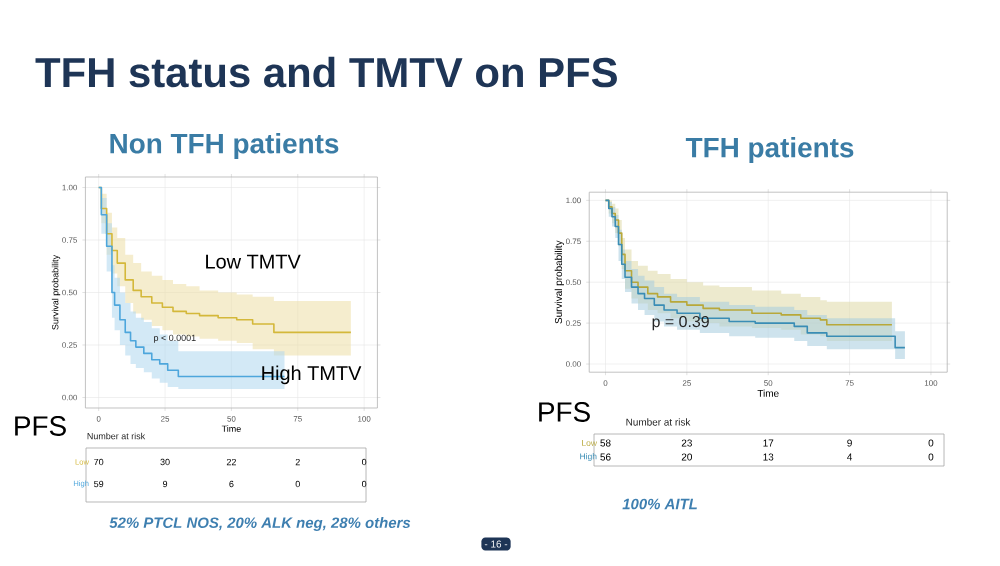 The height and width of the screenshot is (566, 1000). Describe the element at coordinates (326, 72) in the screenshot. I see `text: TFH status and TMTV on PFS` at that location.